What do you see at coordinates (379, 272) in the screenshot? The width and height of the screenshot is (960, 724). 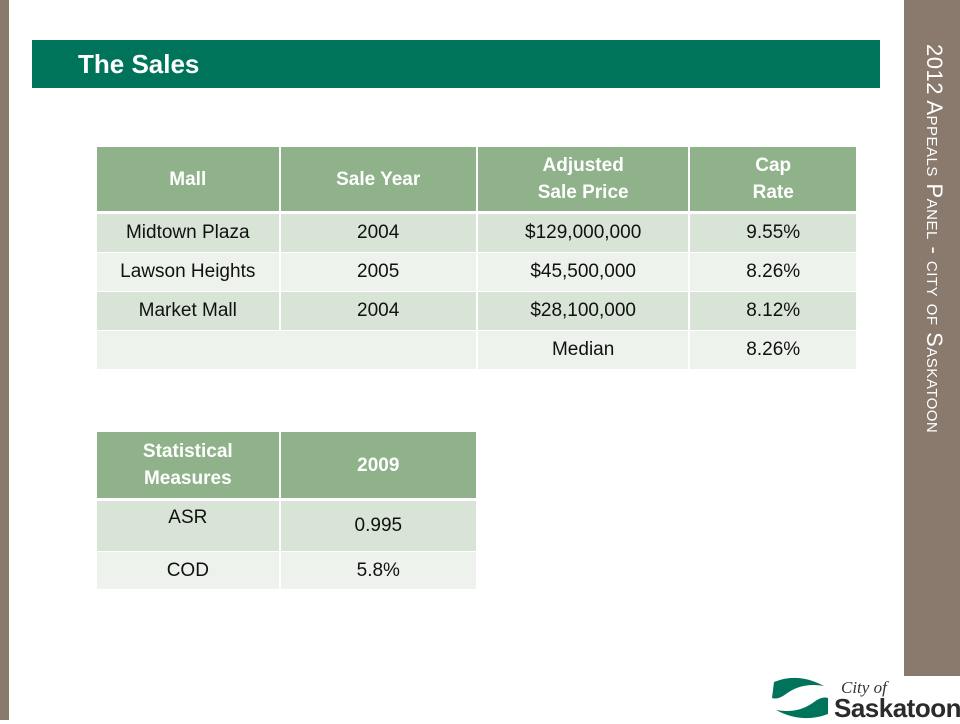 I see `cell-sale-year: 2005` at bounding box center [379, 272].